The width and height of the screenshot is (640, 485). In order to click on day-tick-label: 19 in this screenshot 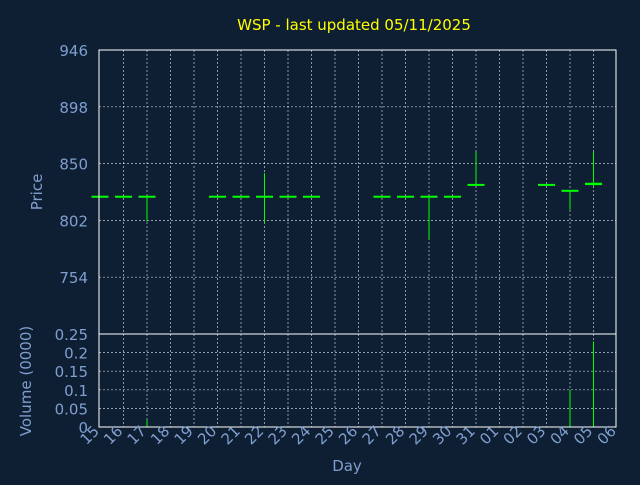, I will do `click(184, 435)`.